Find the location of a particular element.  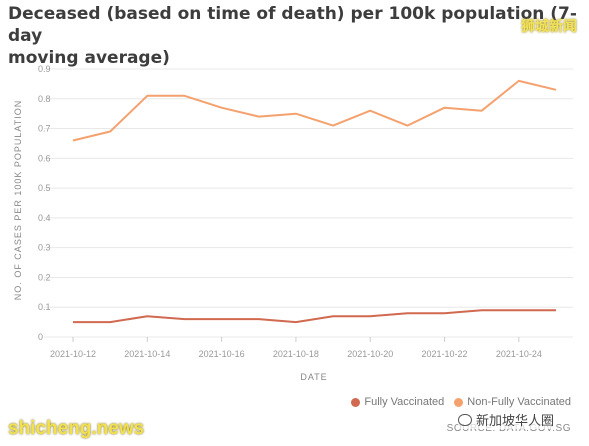

y-tick-label: 0.4 is located at coordinates (44, 218).